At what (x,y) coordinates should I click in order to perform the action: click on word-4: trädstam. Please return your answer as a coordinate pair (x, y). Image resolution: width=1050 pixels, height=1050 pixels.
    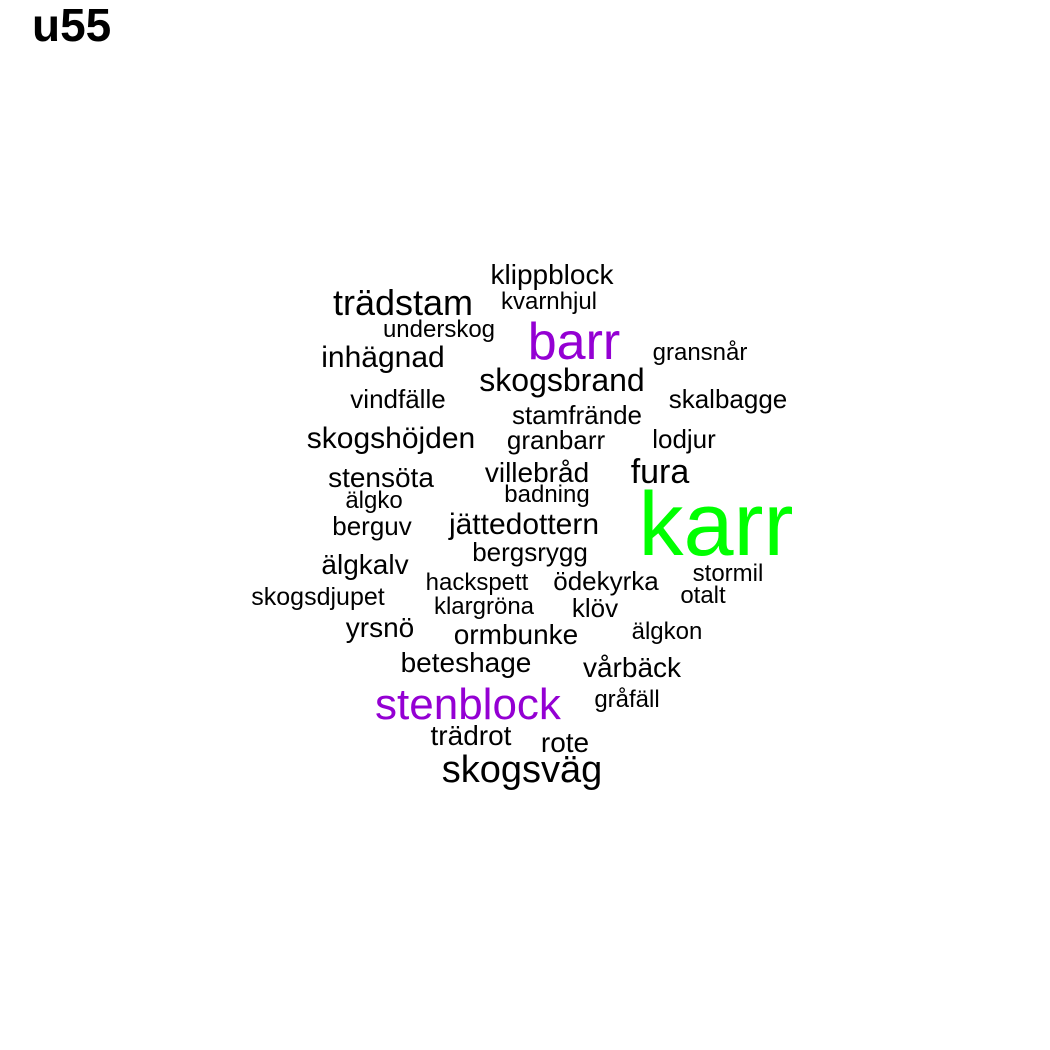
    Looking at the image, I should click on (403, 302).